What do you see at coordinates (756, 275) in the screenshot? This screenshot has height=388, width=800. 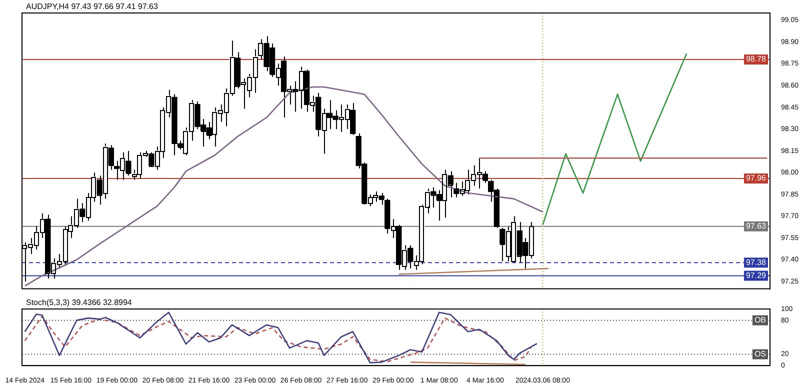 I see `ref-line-label: 97.29` at bounding box center [756, 275].